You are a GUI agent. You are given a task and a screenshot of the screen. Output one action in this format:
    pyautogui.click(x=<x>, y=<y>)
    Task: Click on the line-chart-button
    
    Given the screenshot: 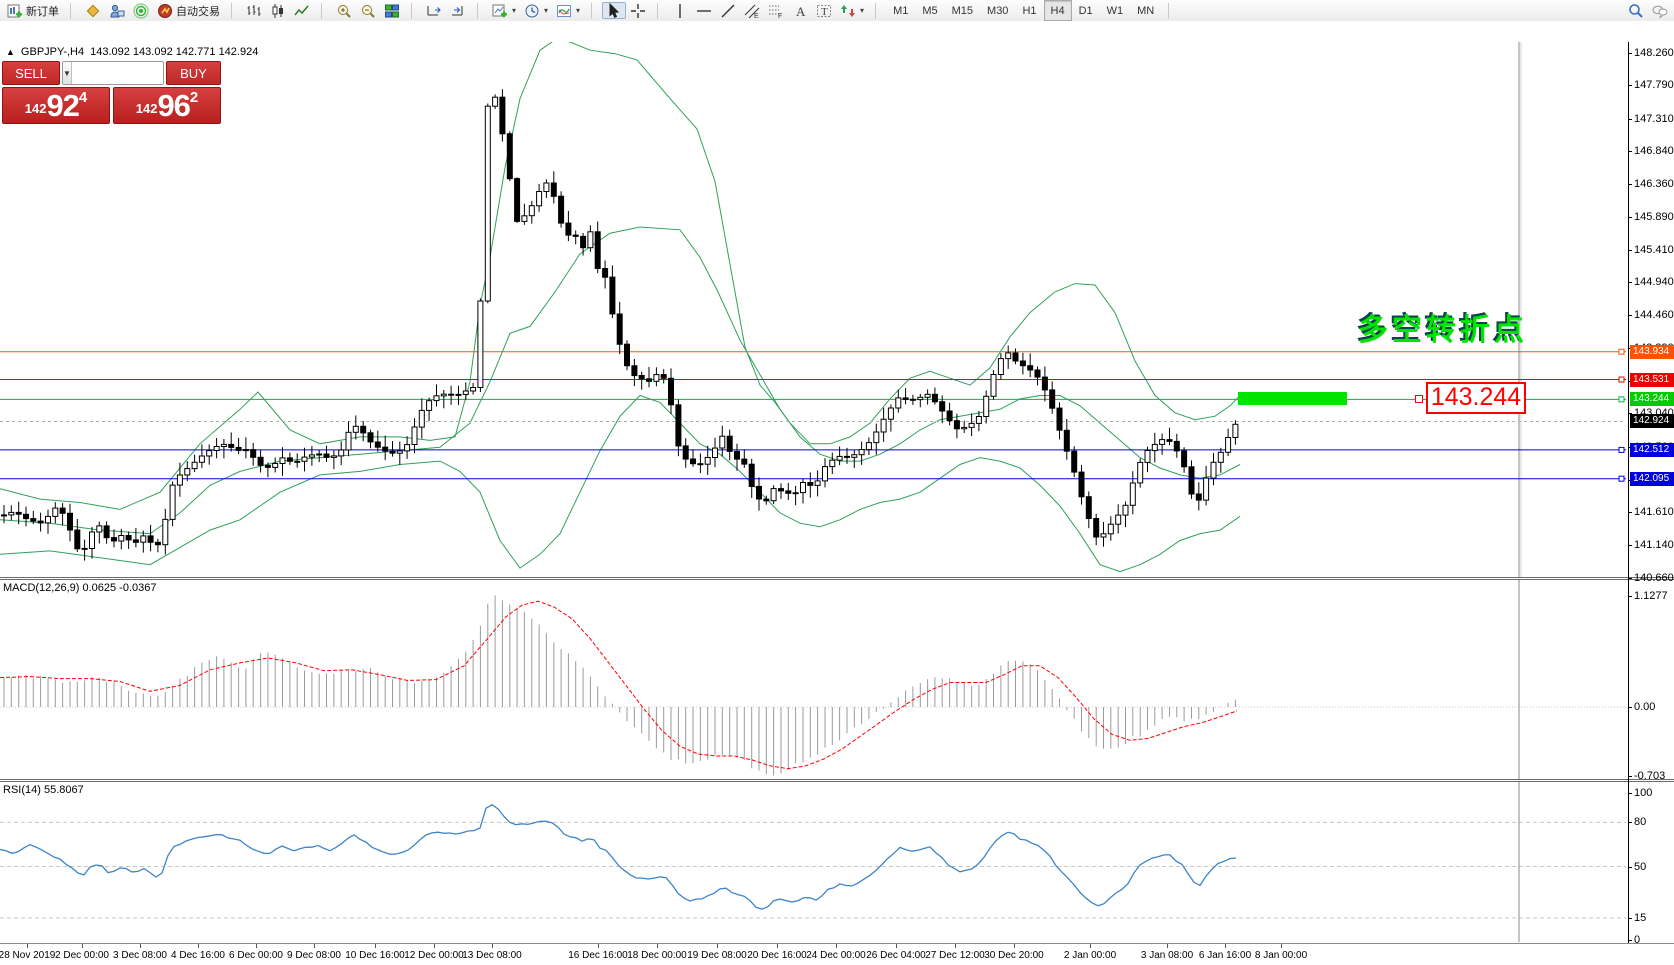 What is the action you would take?
    pyautogui.click(x=302, y=10)
    